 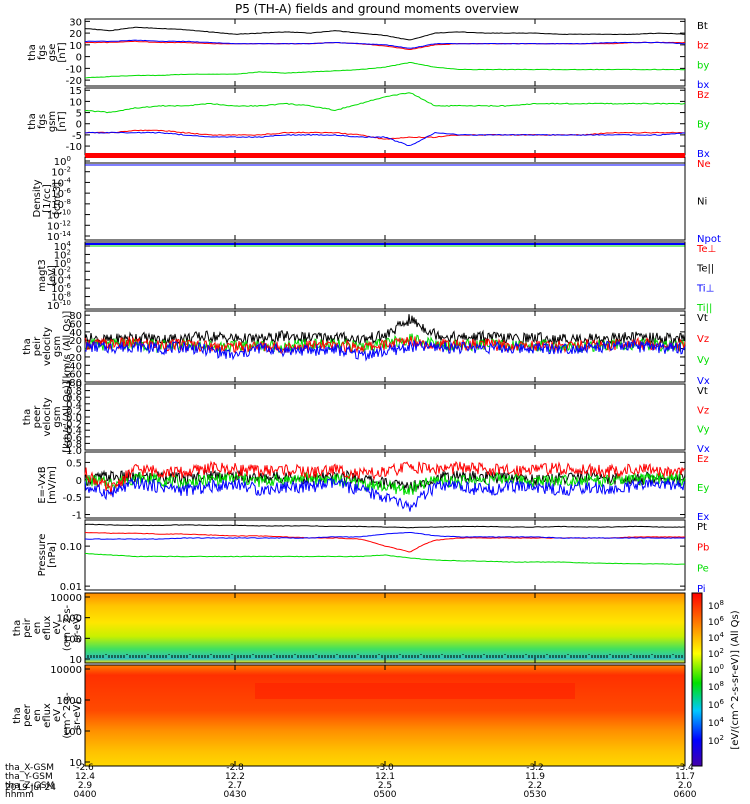 I want to click on spectrogram-intense-band, so click(x=415, y=691).